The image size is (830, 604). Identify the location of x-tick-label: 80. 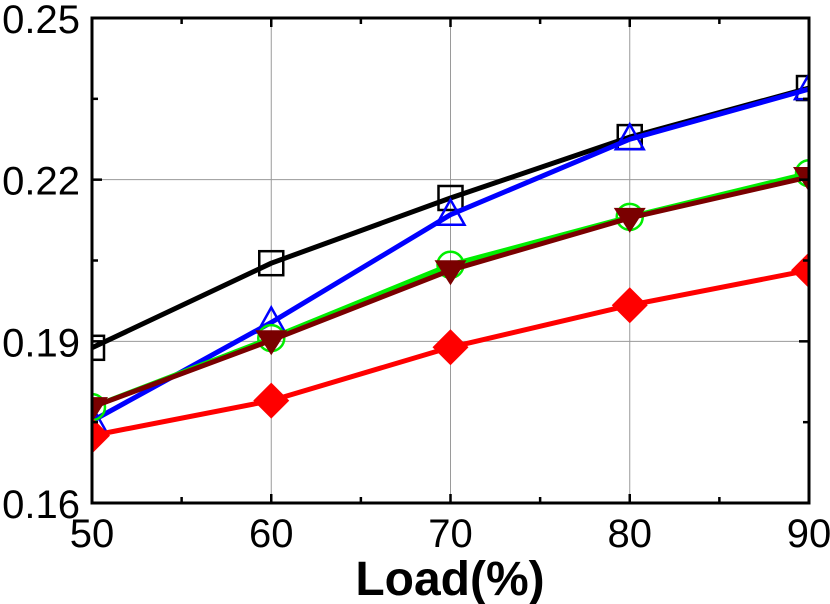
(630, 534).